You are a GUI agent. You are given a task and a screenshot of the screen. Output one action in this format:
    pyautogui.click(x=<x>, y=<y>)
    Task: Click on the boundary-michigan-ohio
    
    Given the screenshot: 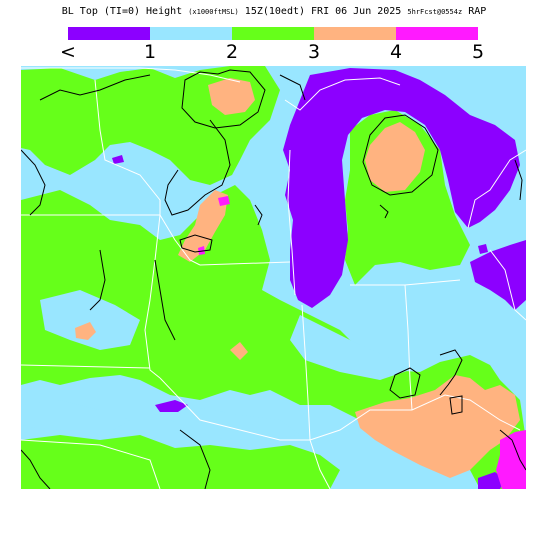 What is the action you would take?
    pyautogui.click(x=405, y=282)
    